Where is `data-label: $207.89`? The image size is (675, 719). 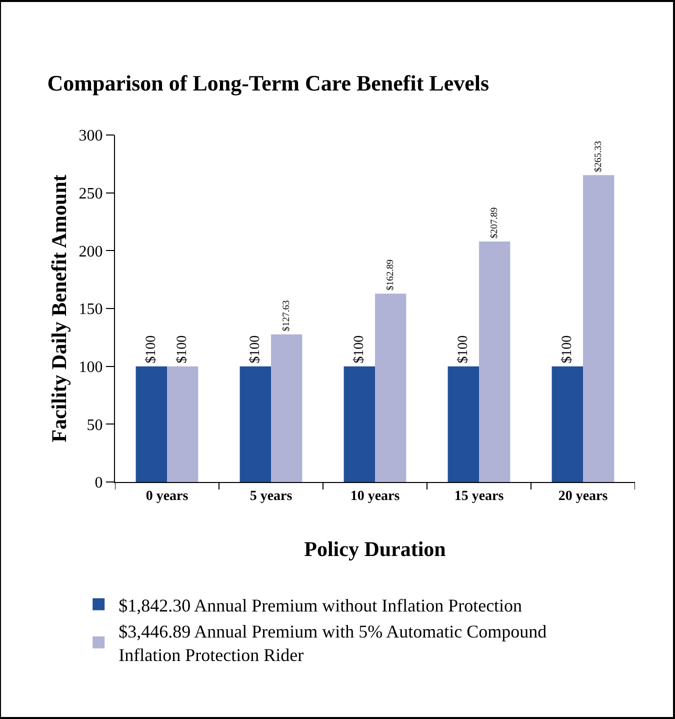
data-label: $207.89 is located at coordinates (494, 223).